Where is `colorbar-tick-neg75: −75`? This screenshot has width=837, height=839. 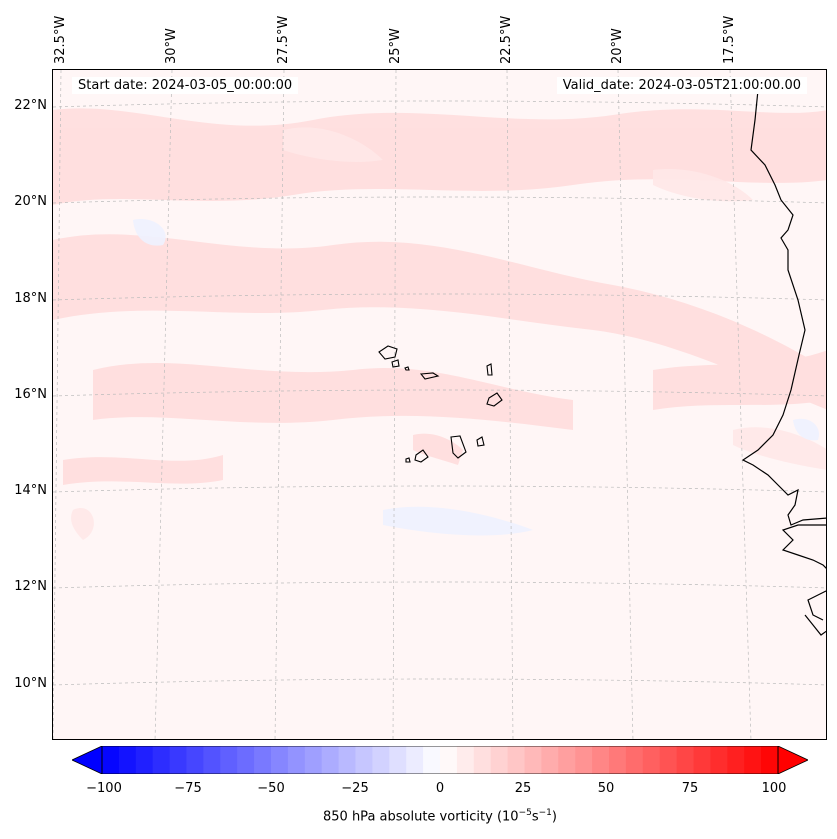
colorbar-tick-neg75: −75 is located at coordinates (188, 788).